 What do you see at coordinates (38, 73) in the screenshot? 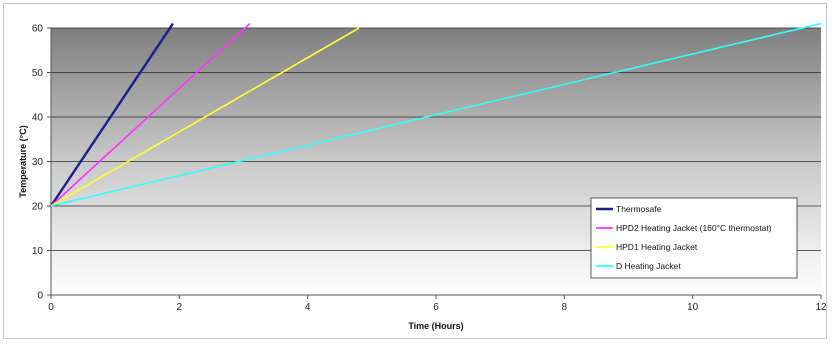
I see `y-tick-label-5: 50` at bounding box center [38, 73].